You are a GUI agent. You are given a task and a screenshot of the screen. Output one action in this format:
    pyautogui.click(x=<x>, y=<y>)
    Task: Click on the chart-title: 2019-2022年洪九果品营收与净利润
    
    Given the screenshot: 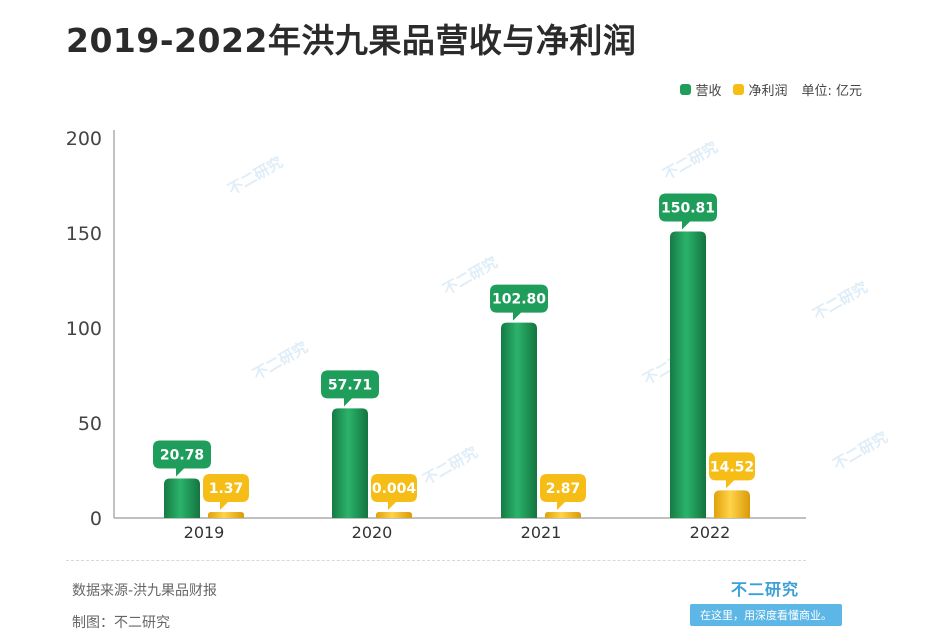 What is the action you would take?
    pyautogui.click(x=351, y=40)
    